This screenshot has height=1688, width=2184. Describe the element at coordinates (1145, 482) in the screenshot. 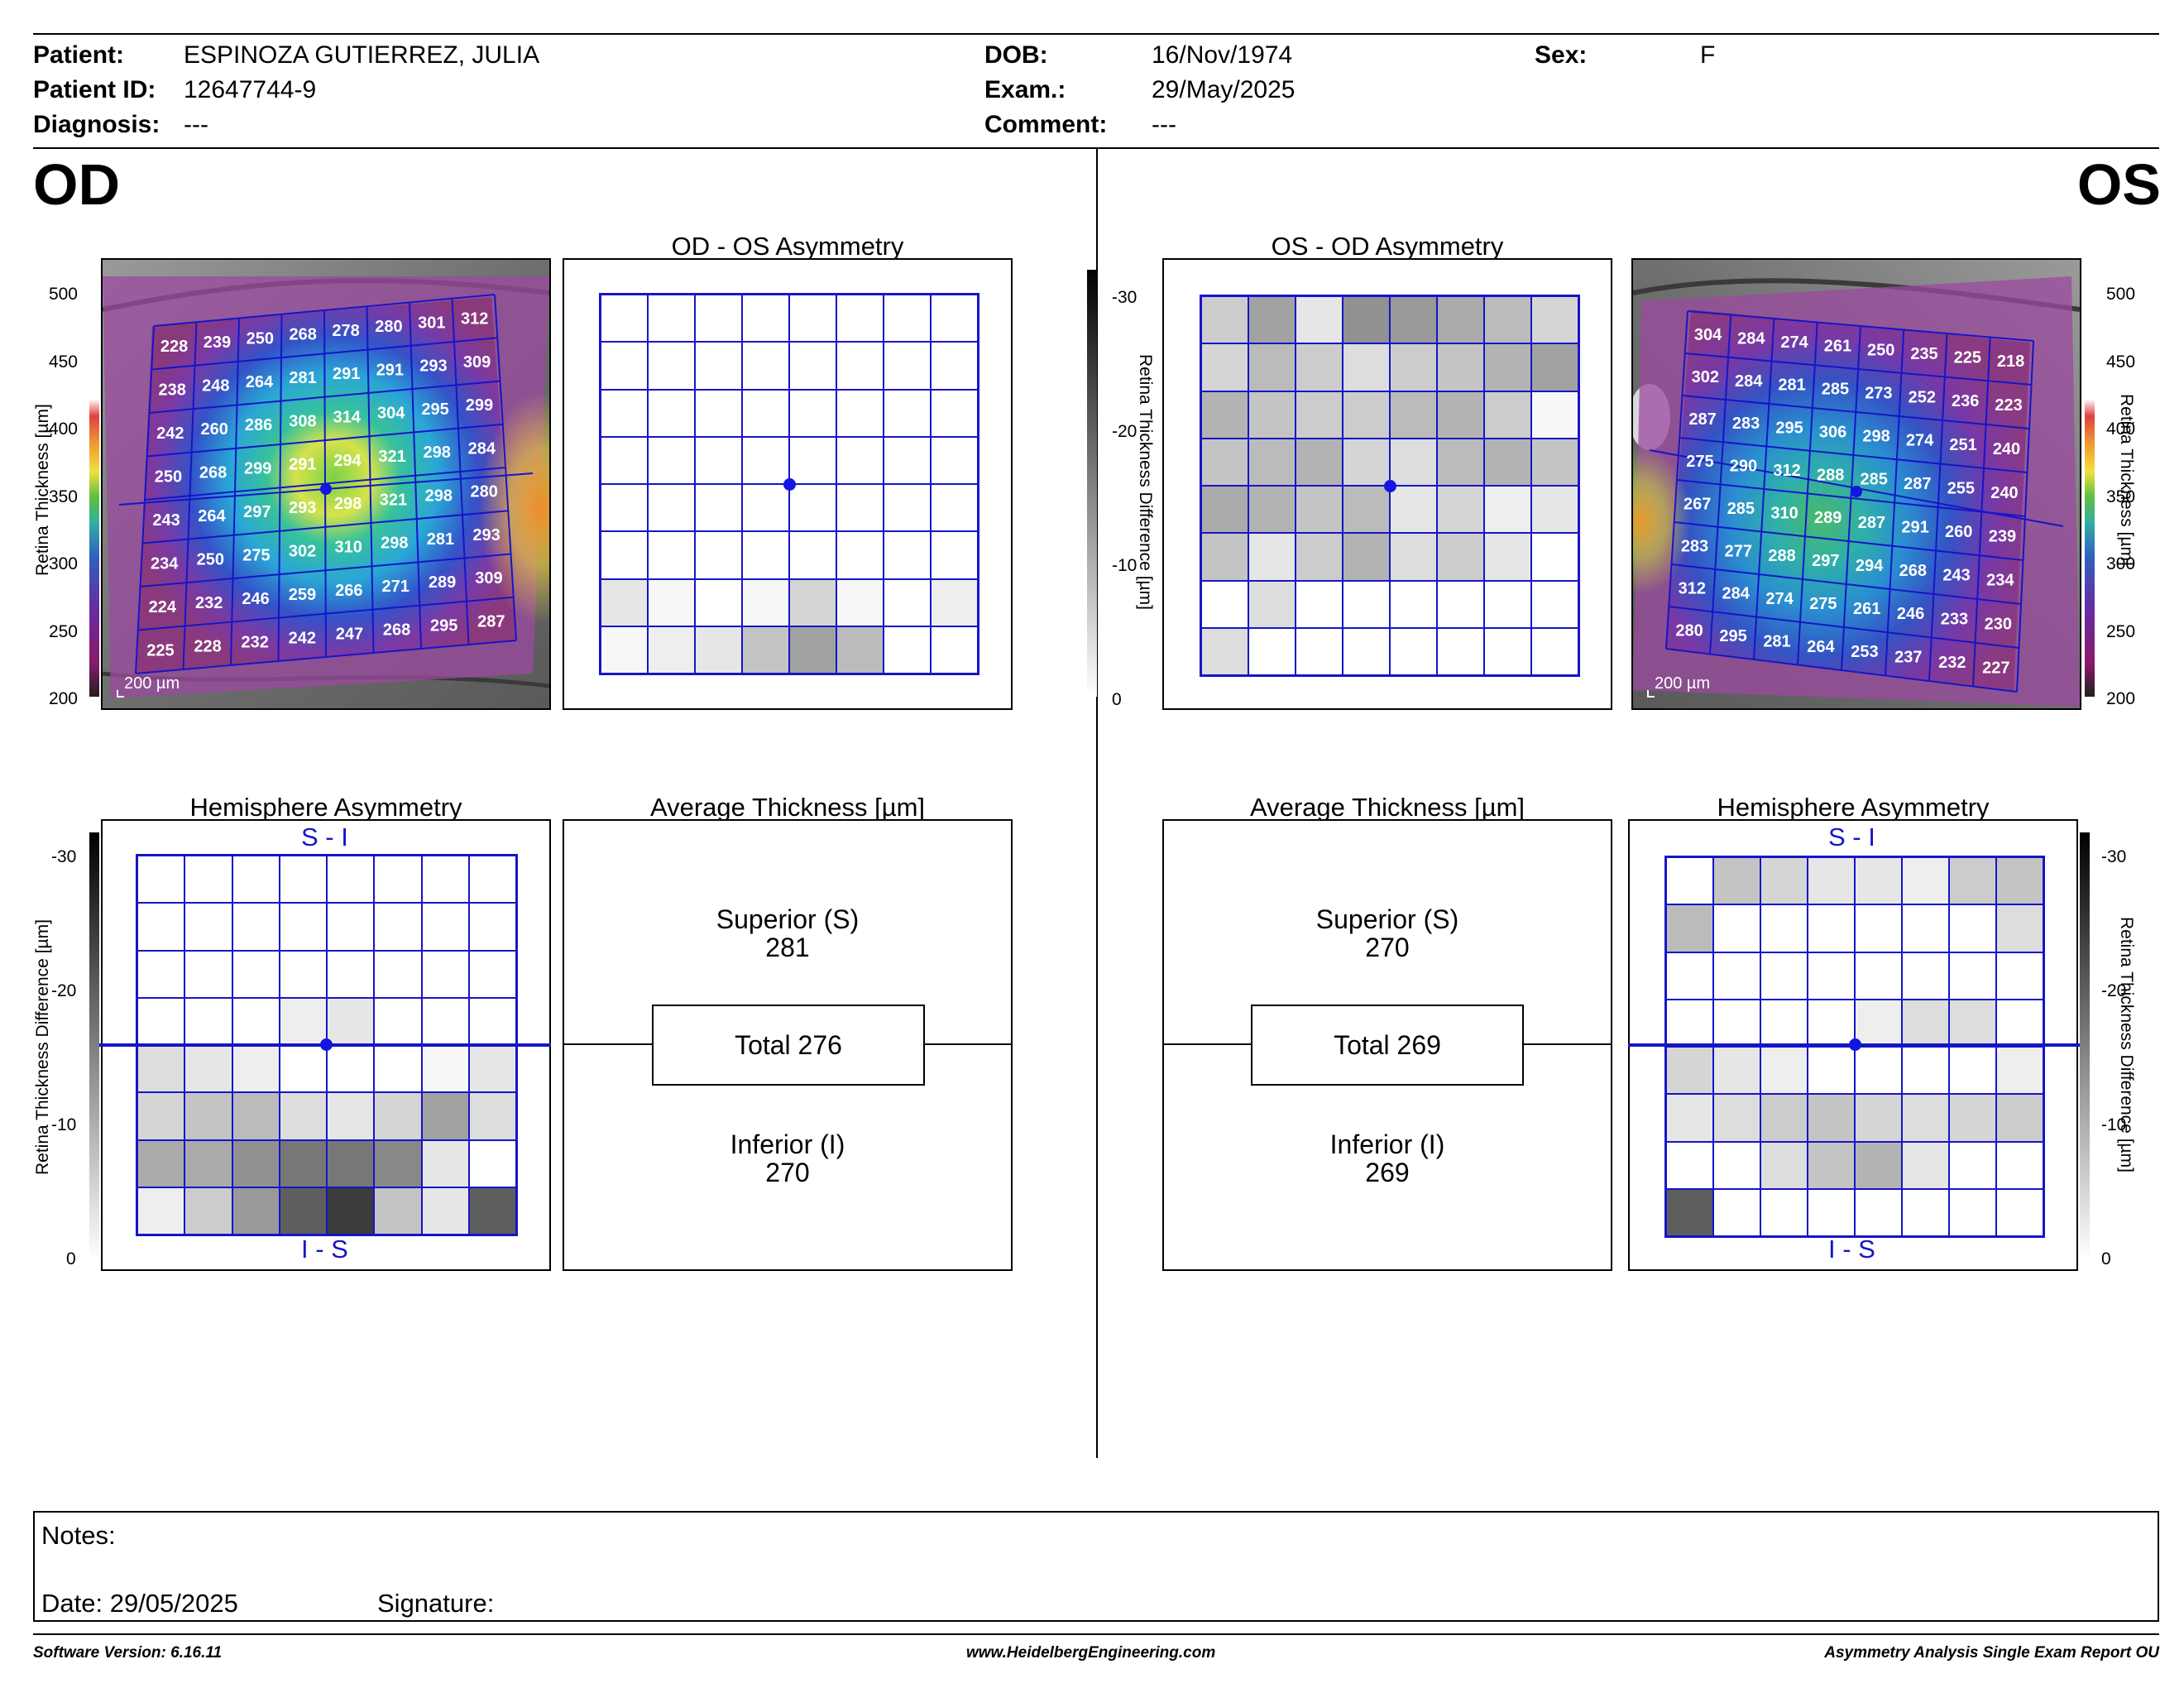

I see `asym-diff-axis-label: Retina Thickness Difference [µm]` at that location.